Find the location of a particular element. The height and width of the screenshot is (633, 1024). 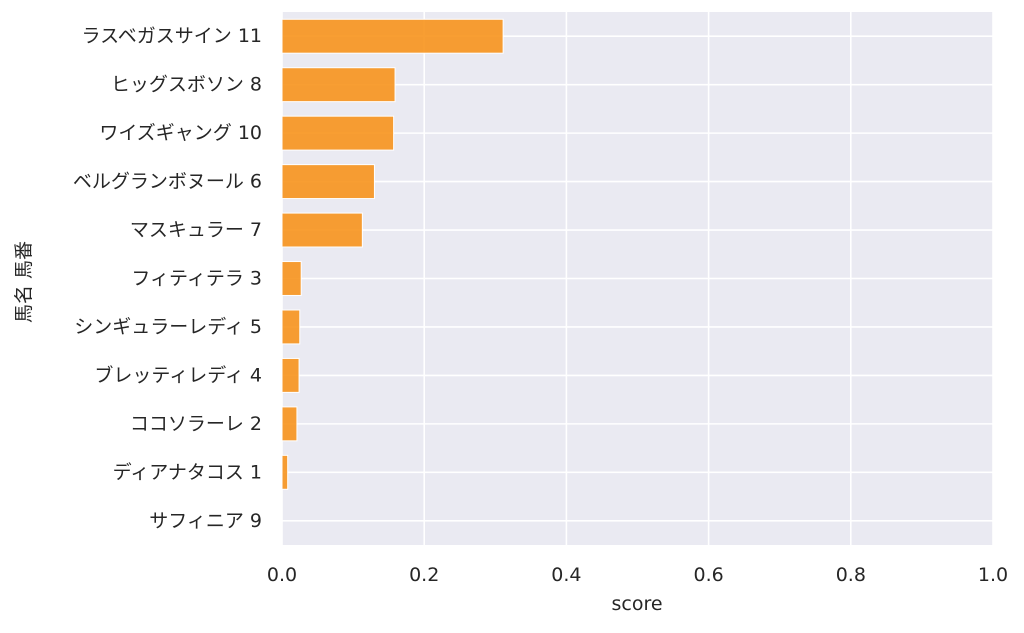

category-label: ヒッグスボソン 8 is located at coordinates (186, 85).